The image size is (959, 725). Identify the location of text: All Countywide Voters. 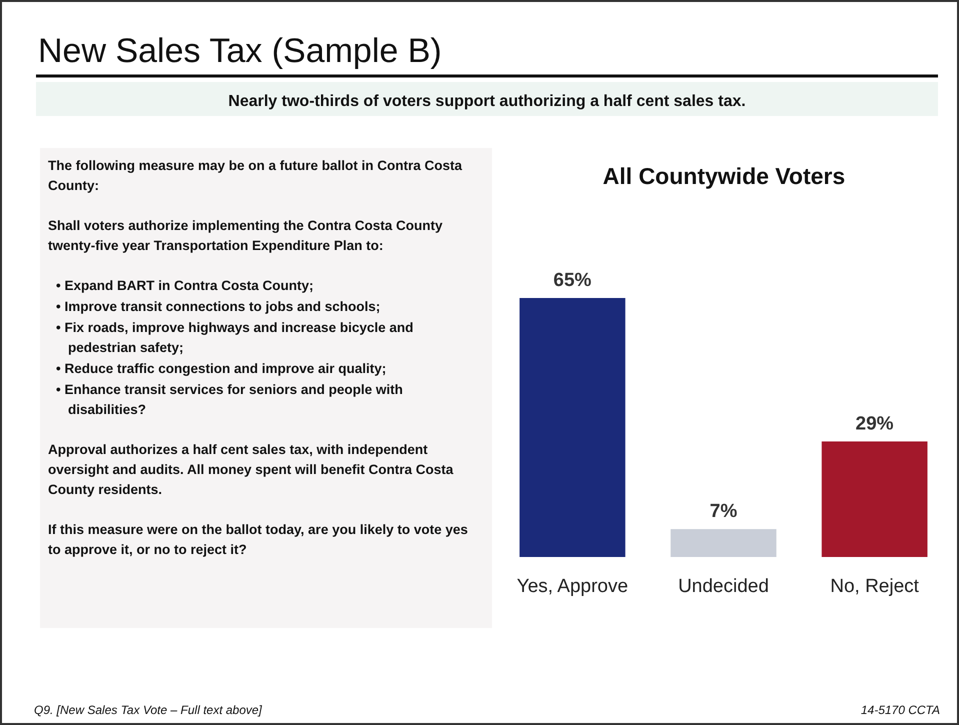
(724, 176).